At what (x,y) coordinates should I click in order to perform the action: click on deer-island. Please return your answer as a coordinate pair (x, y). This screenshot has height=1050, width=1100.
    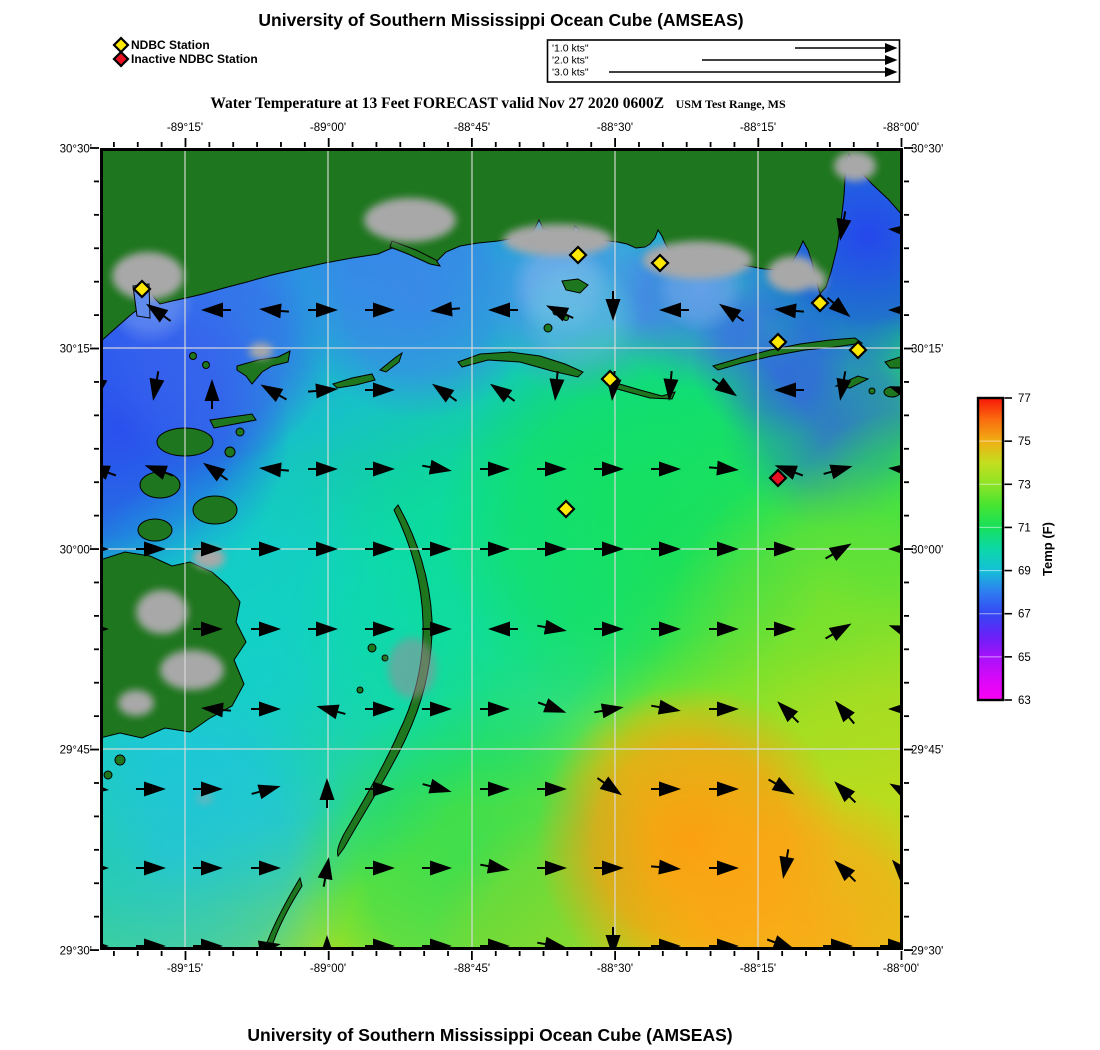
    Looking at the image, I should click on (575, 286).